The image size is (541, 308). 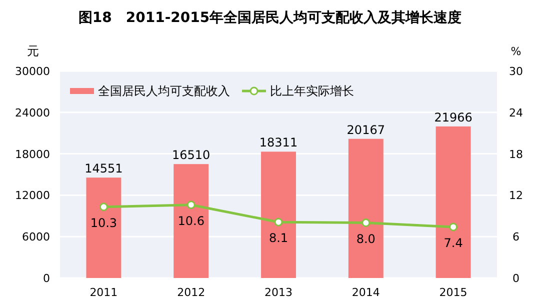 I want to click on data-label: 8.1, so click(x=278, y=238).